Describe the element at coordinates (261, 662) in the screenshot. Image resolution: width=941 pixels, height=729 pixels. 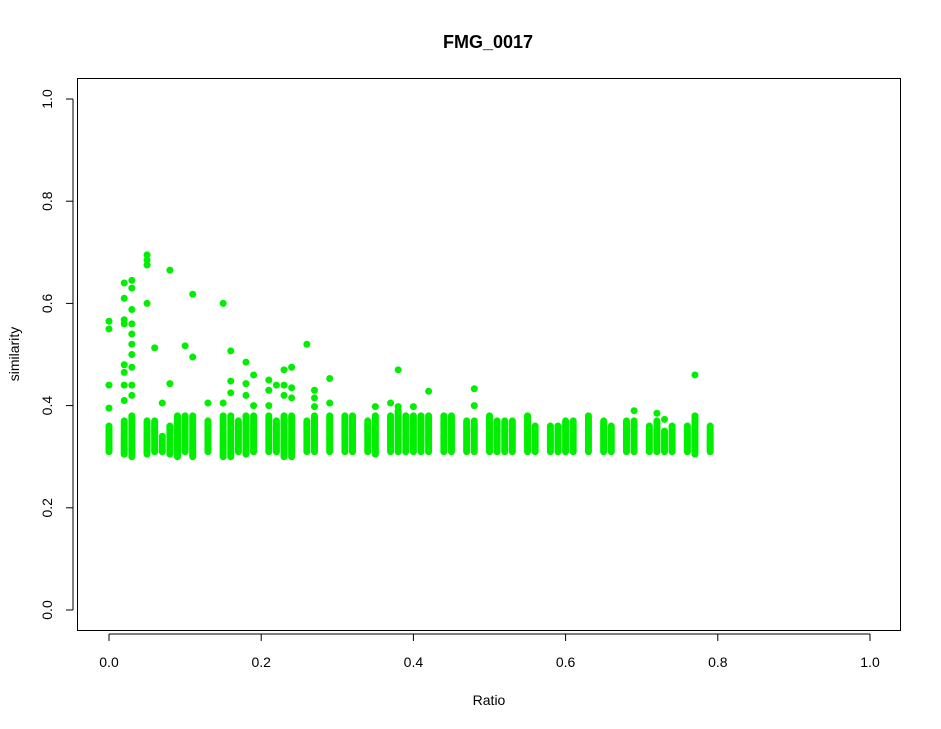
I see `x-tick-label: 0.2` at that location.